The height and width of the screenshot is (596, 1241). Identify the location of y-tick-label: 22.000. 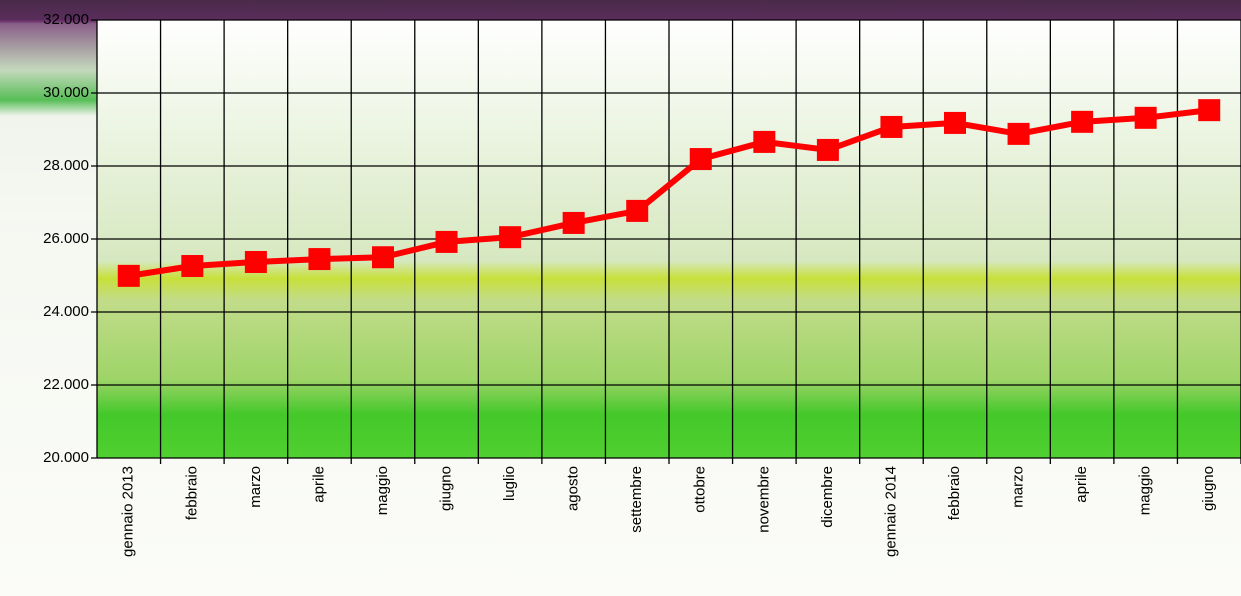
(66, 384).